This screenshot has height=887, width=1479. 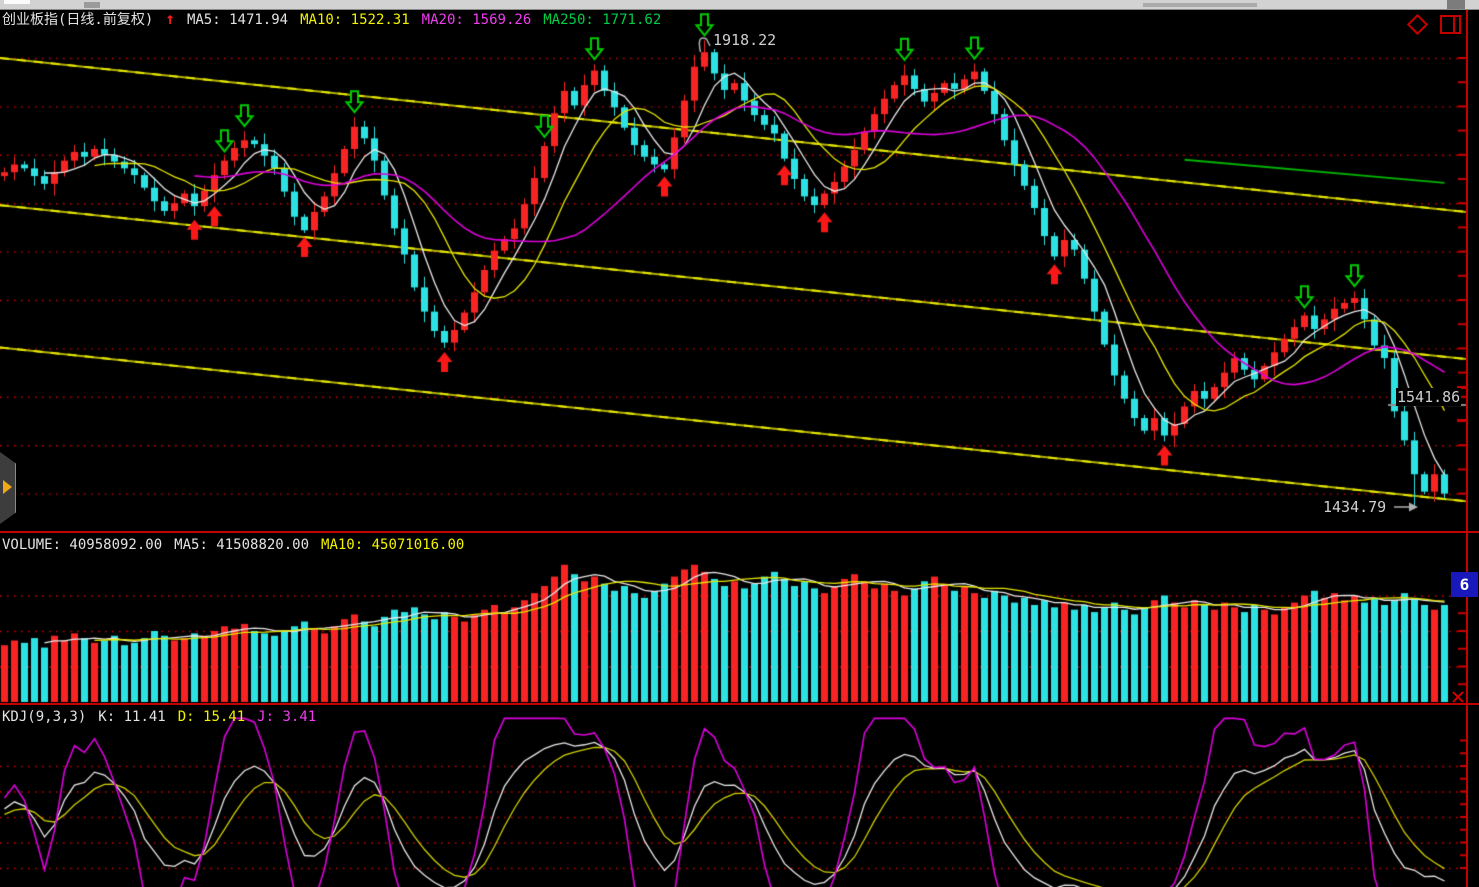 I want to click on kdj-d-value: D: 15.41, so click(x=211, y=717).